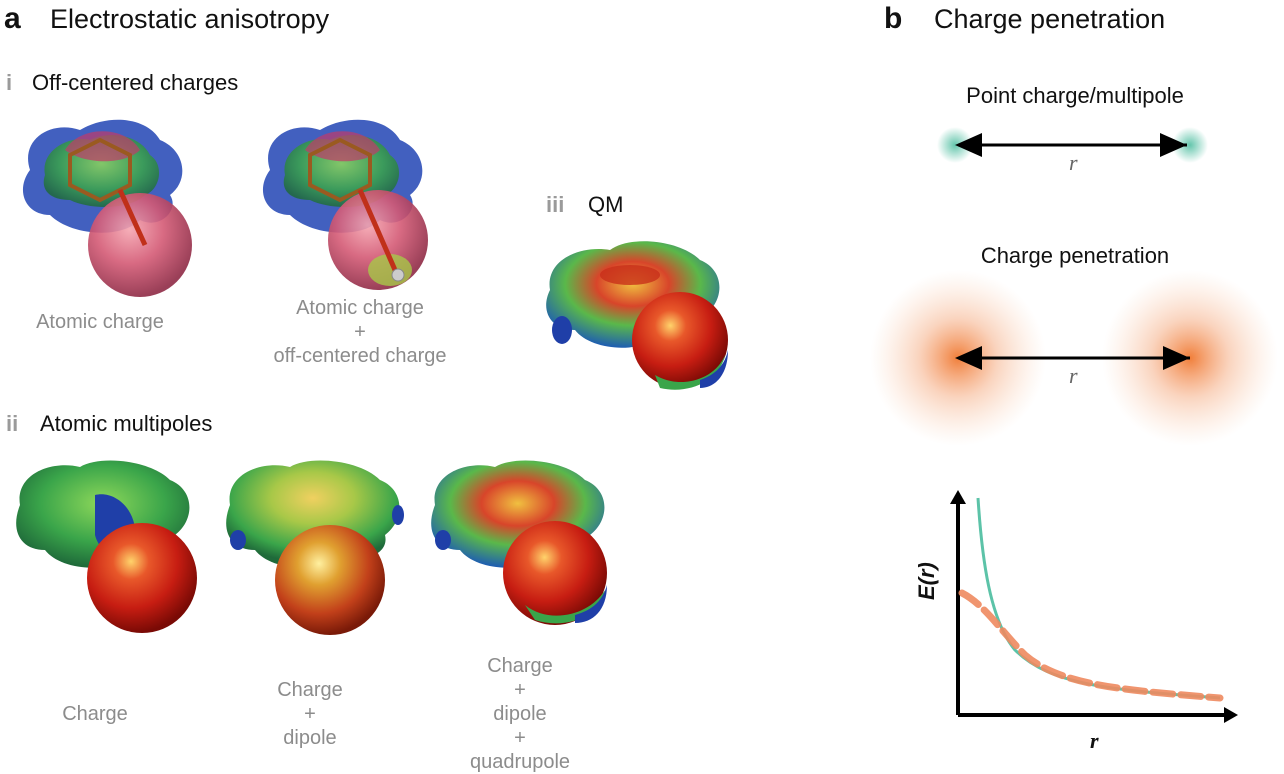 This screenshot has width=1284, height=774. What do you see at coordinates (107, 208) in the screenshot?
I see `molecule-atomic-charge` at bounding box center [107, 208].